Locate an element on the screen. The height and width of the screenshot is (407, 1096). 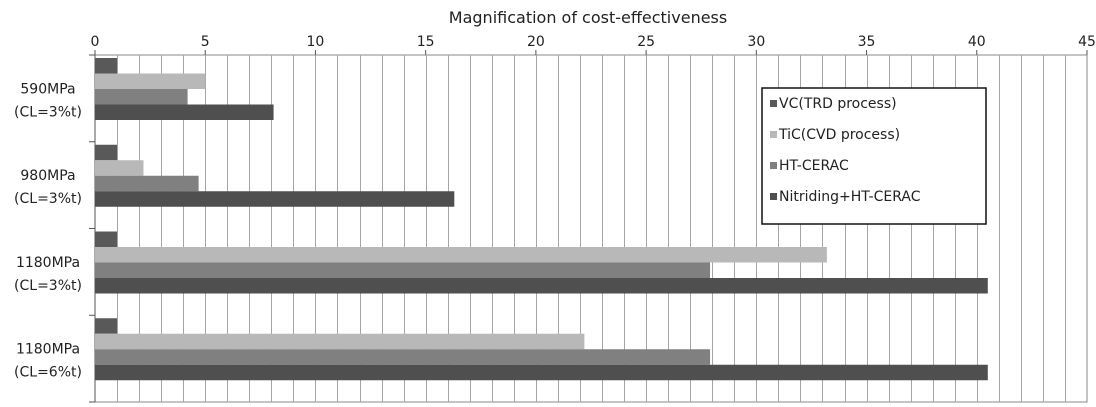
category-label: 980MPa is located at coordinates (47, 176).